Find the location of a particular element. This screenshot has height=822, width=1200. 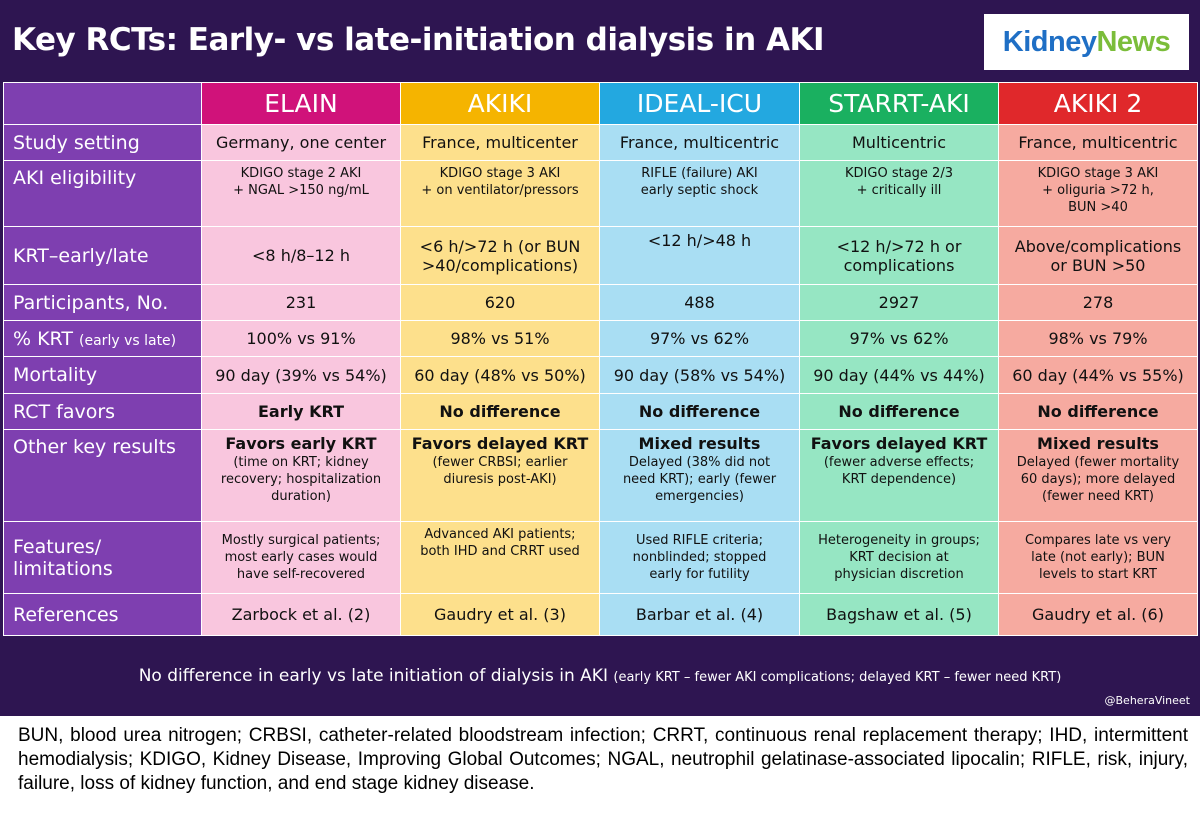

cell-reference: Gaudry et al. (3) is located at coordinates (500, 614).